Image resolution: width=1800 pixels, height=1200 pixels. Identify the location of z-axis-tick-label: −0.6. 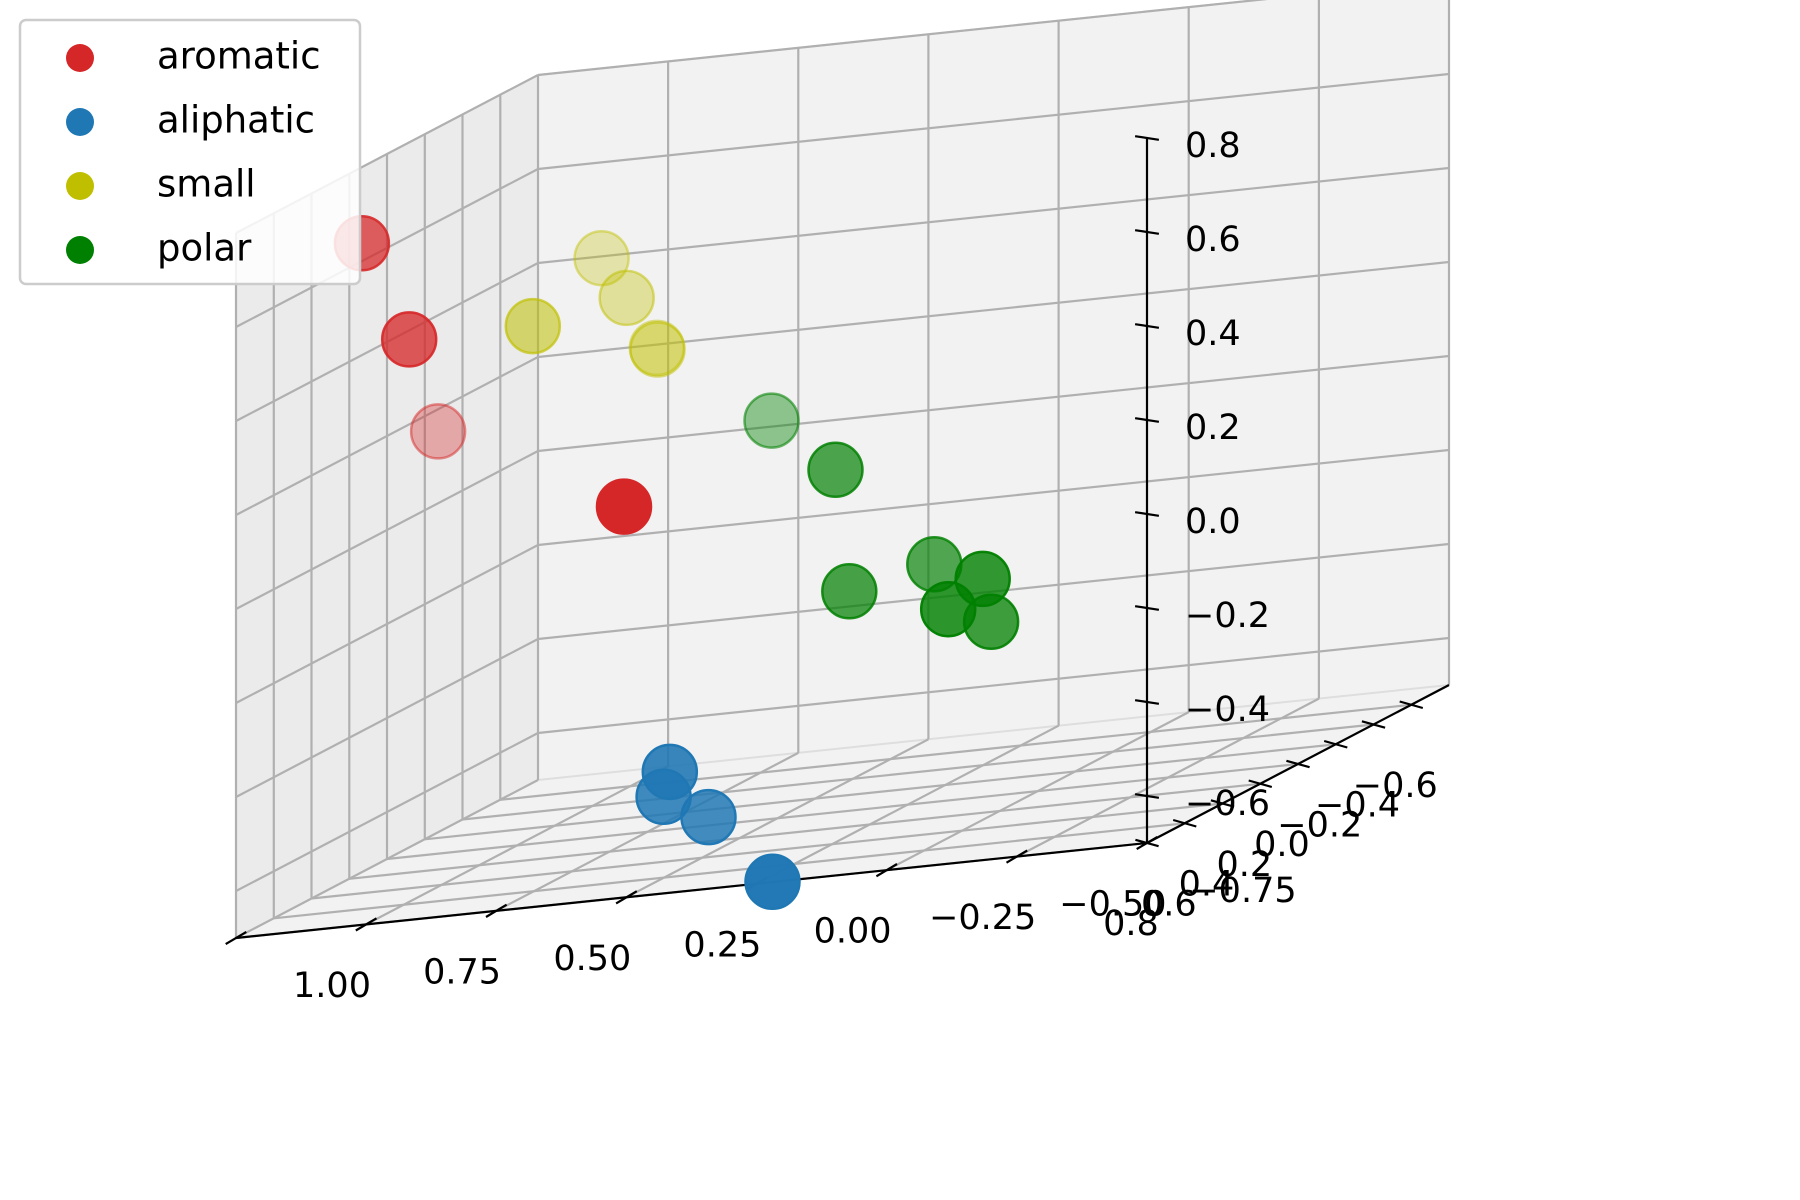
(1227, 804).